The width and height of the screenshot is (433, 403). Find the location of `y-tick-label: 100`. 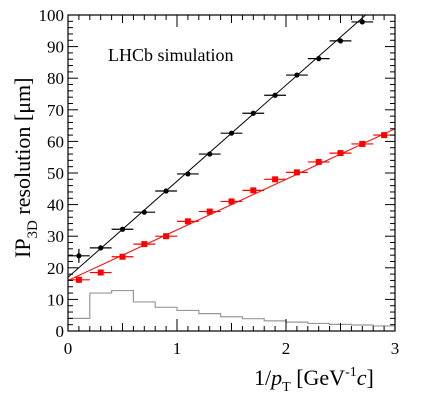

y-tick-label: 100 is located at coordinates (52, 15).